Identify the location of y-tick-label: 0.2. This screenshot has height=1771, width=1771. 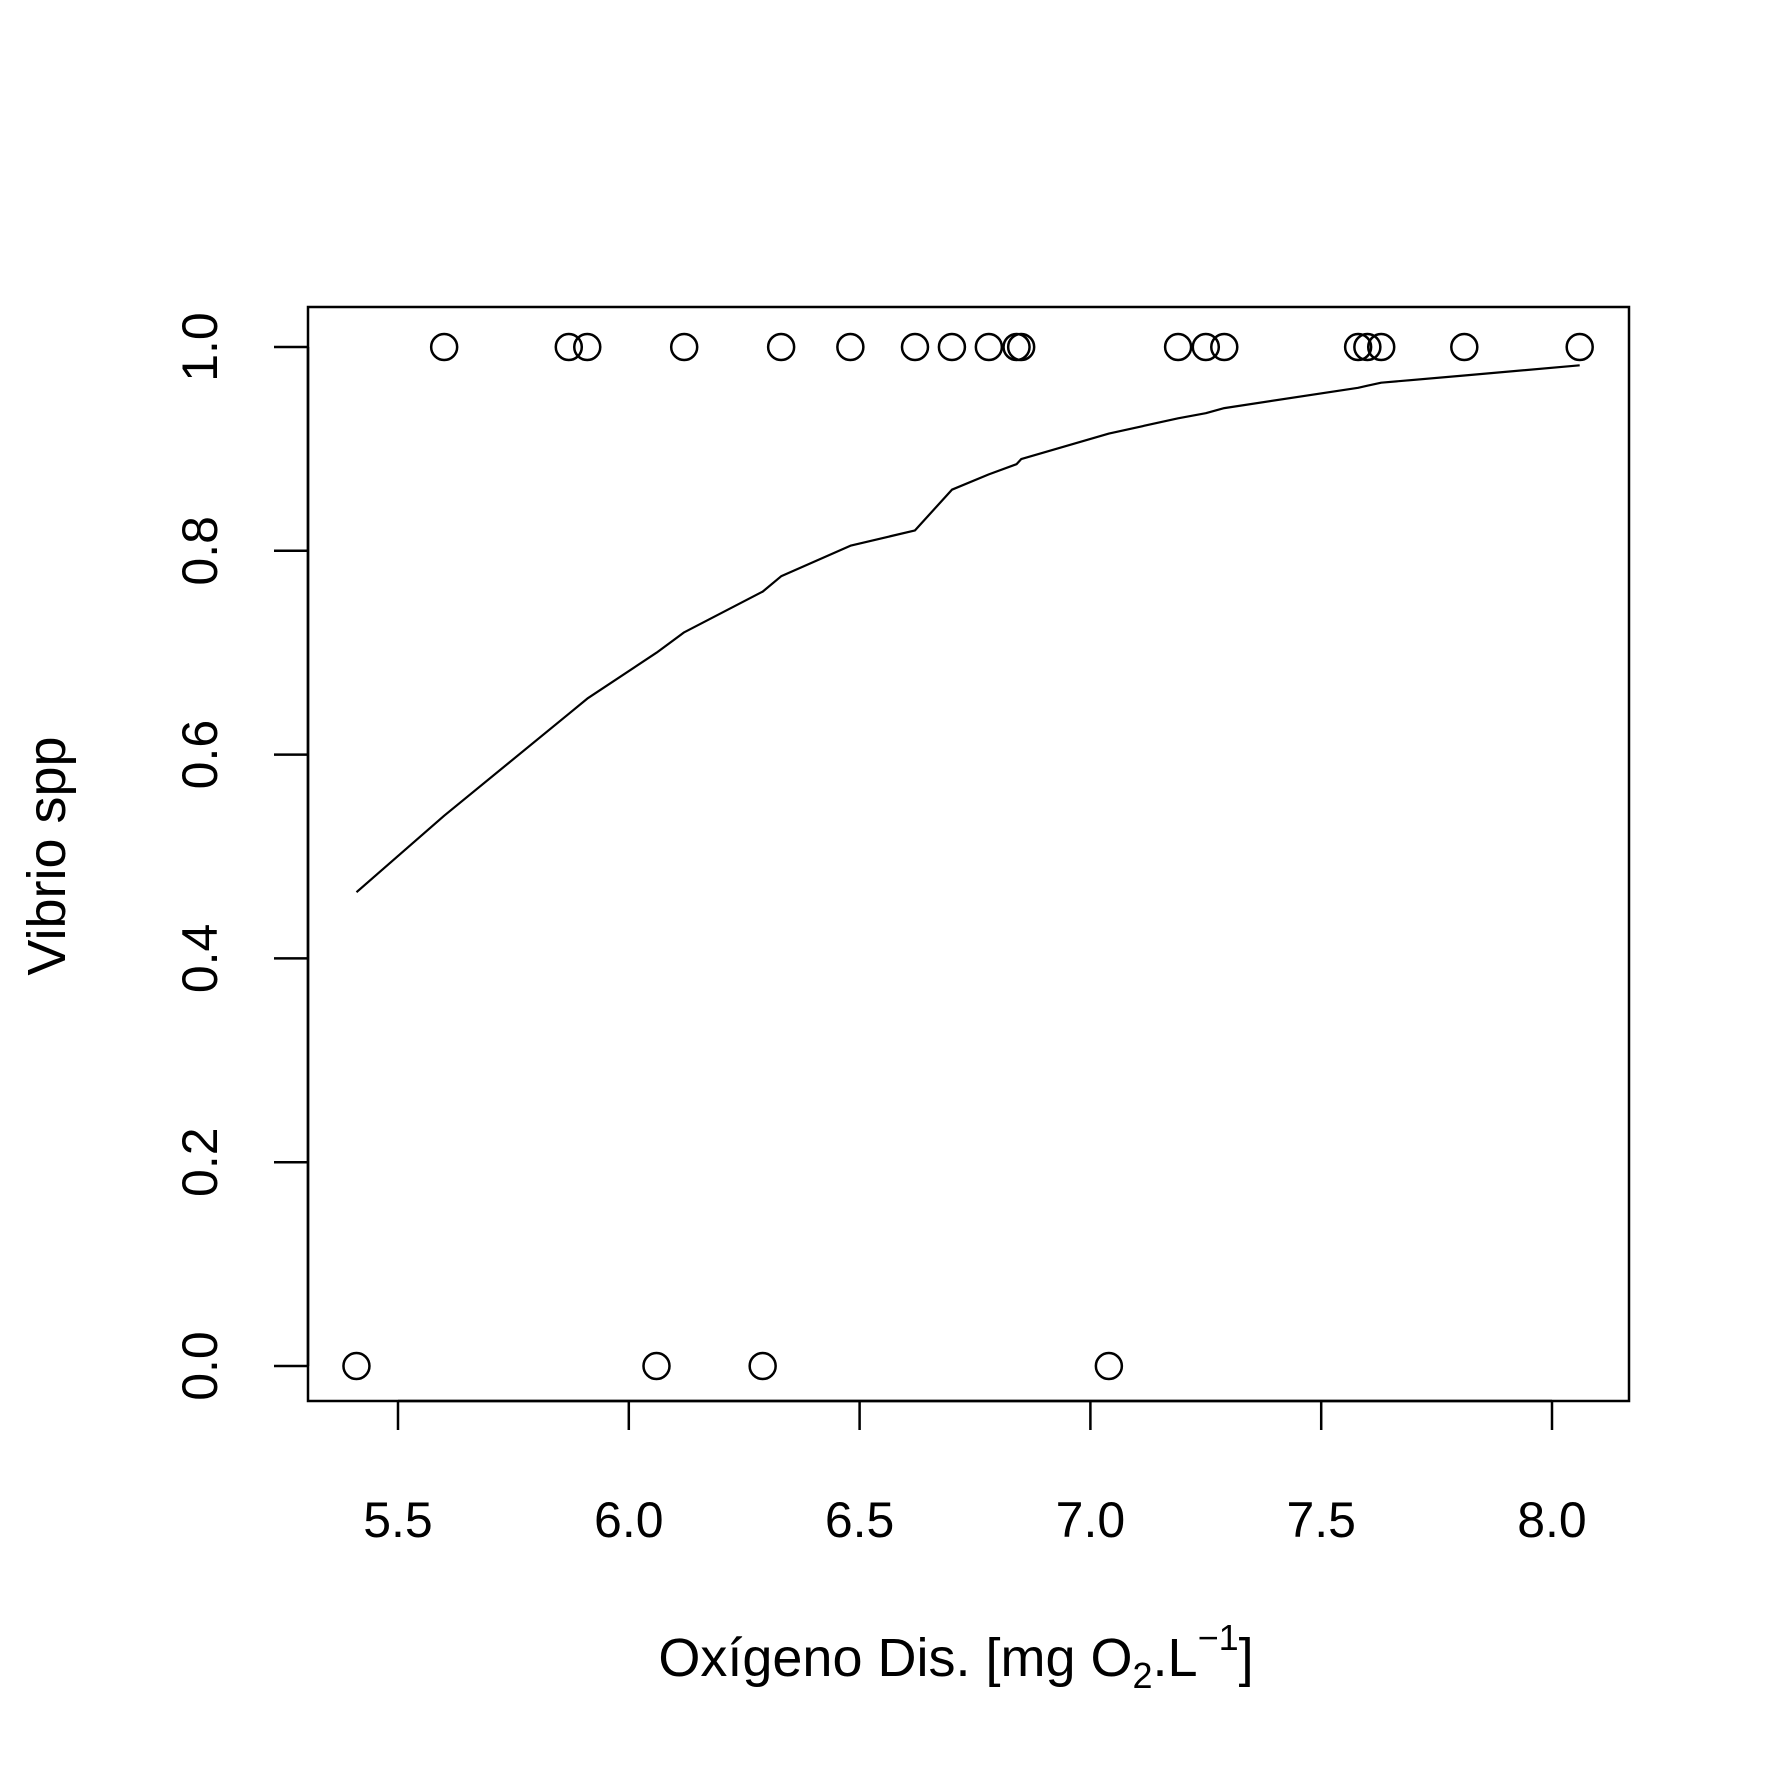
(200, 1162).